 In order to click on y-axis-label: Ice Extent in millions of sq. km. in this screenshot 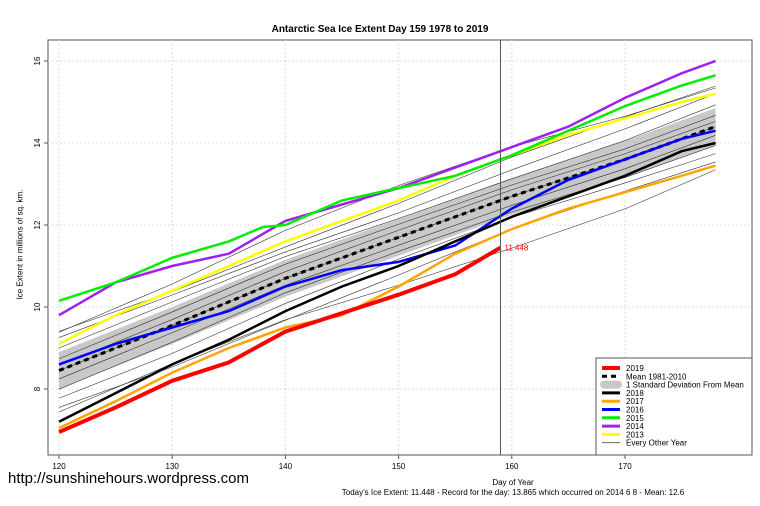, I will do `click(20, 244)`.